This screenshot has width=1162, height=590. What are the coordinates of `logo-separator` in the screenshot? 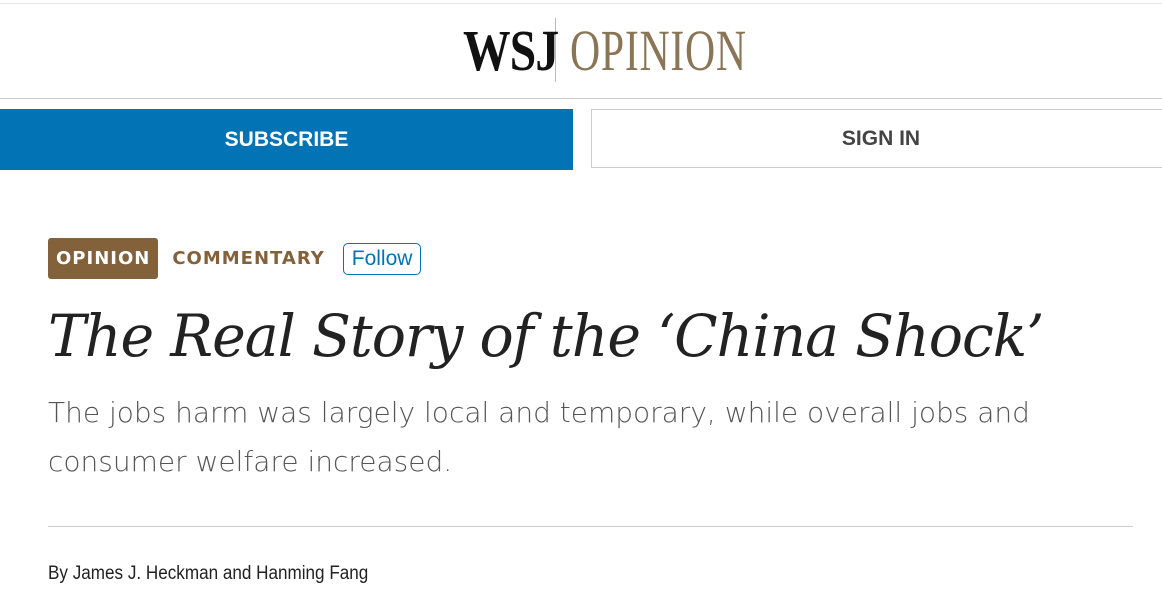 It's located at (555, 50).